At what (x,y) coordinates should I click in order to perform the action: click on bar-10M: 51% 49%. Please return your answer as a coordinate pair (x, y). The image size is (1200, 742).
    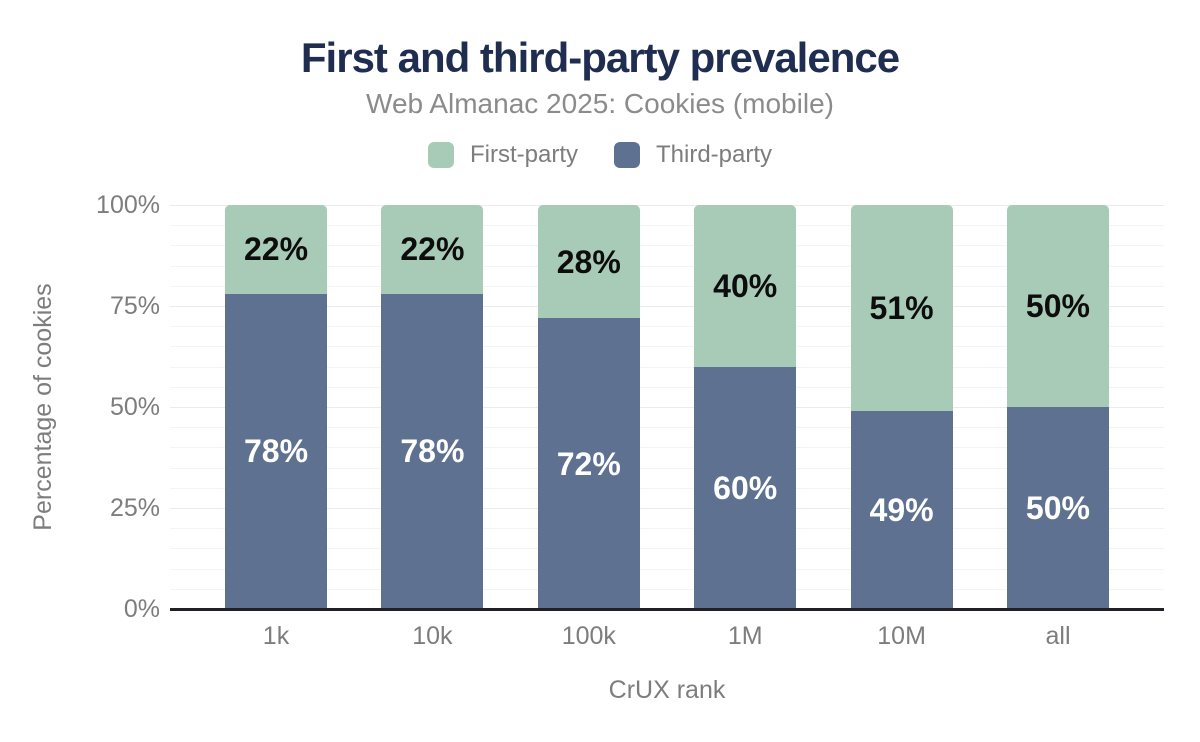
    Looking at the image, I should click on (901, 407).